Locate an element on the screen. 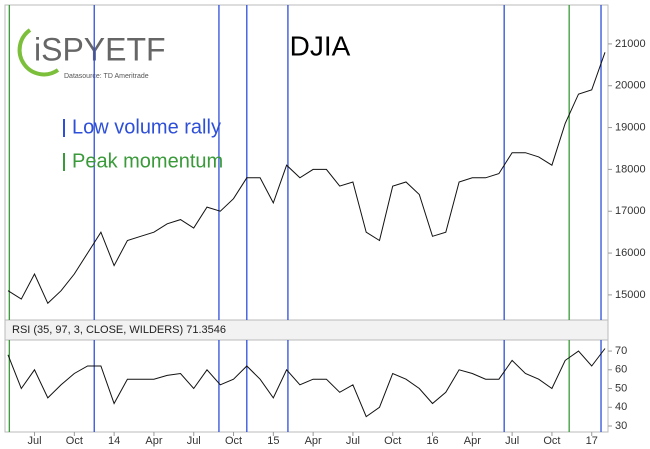 This screenshot has height=449, width=650. x-tick-label: 14 is located at coordinates (114, 441).